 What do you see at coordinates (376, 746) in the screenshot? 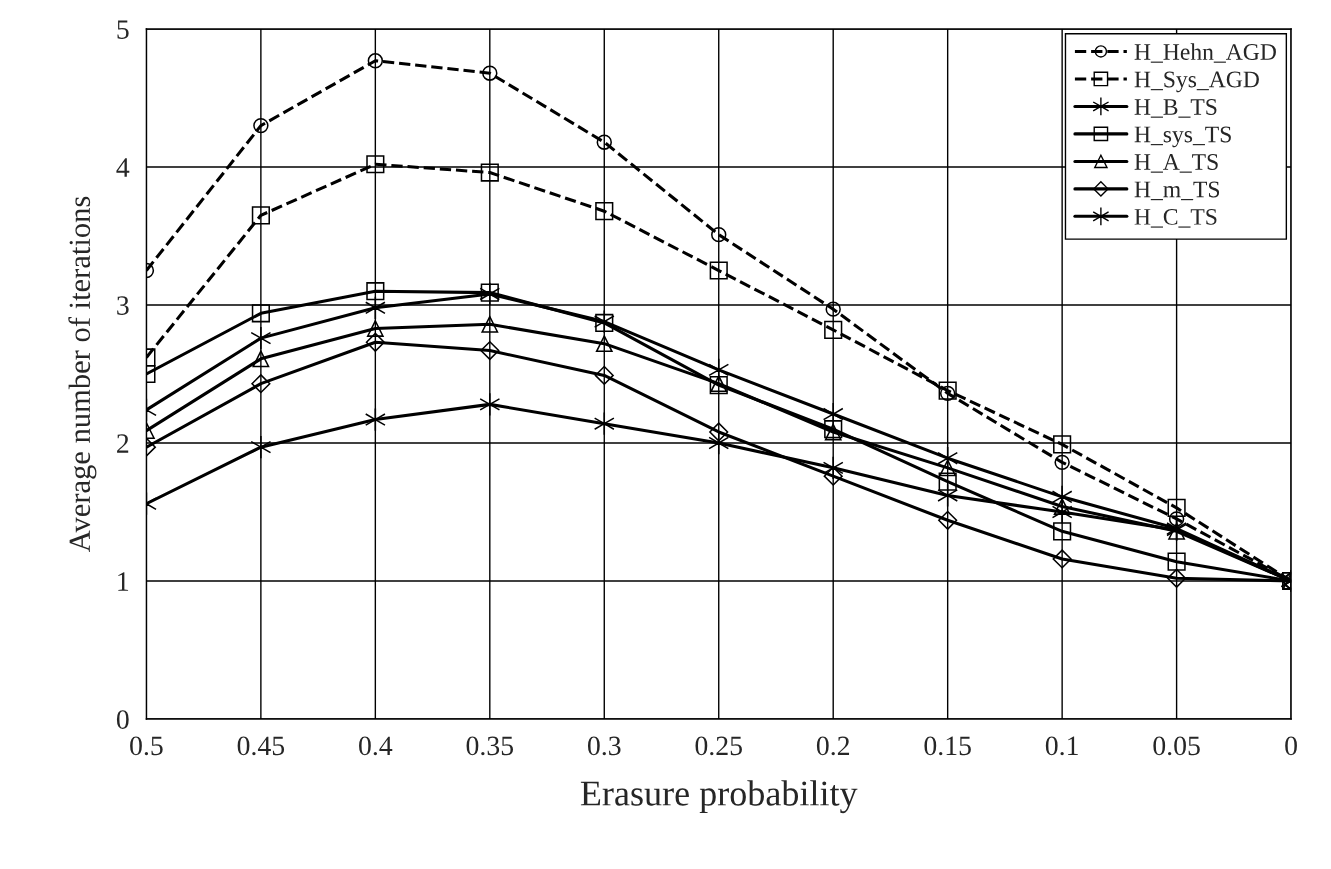
I see `x-tick-label: 0.4` at bounding box center [376, 746].